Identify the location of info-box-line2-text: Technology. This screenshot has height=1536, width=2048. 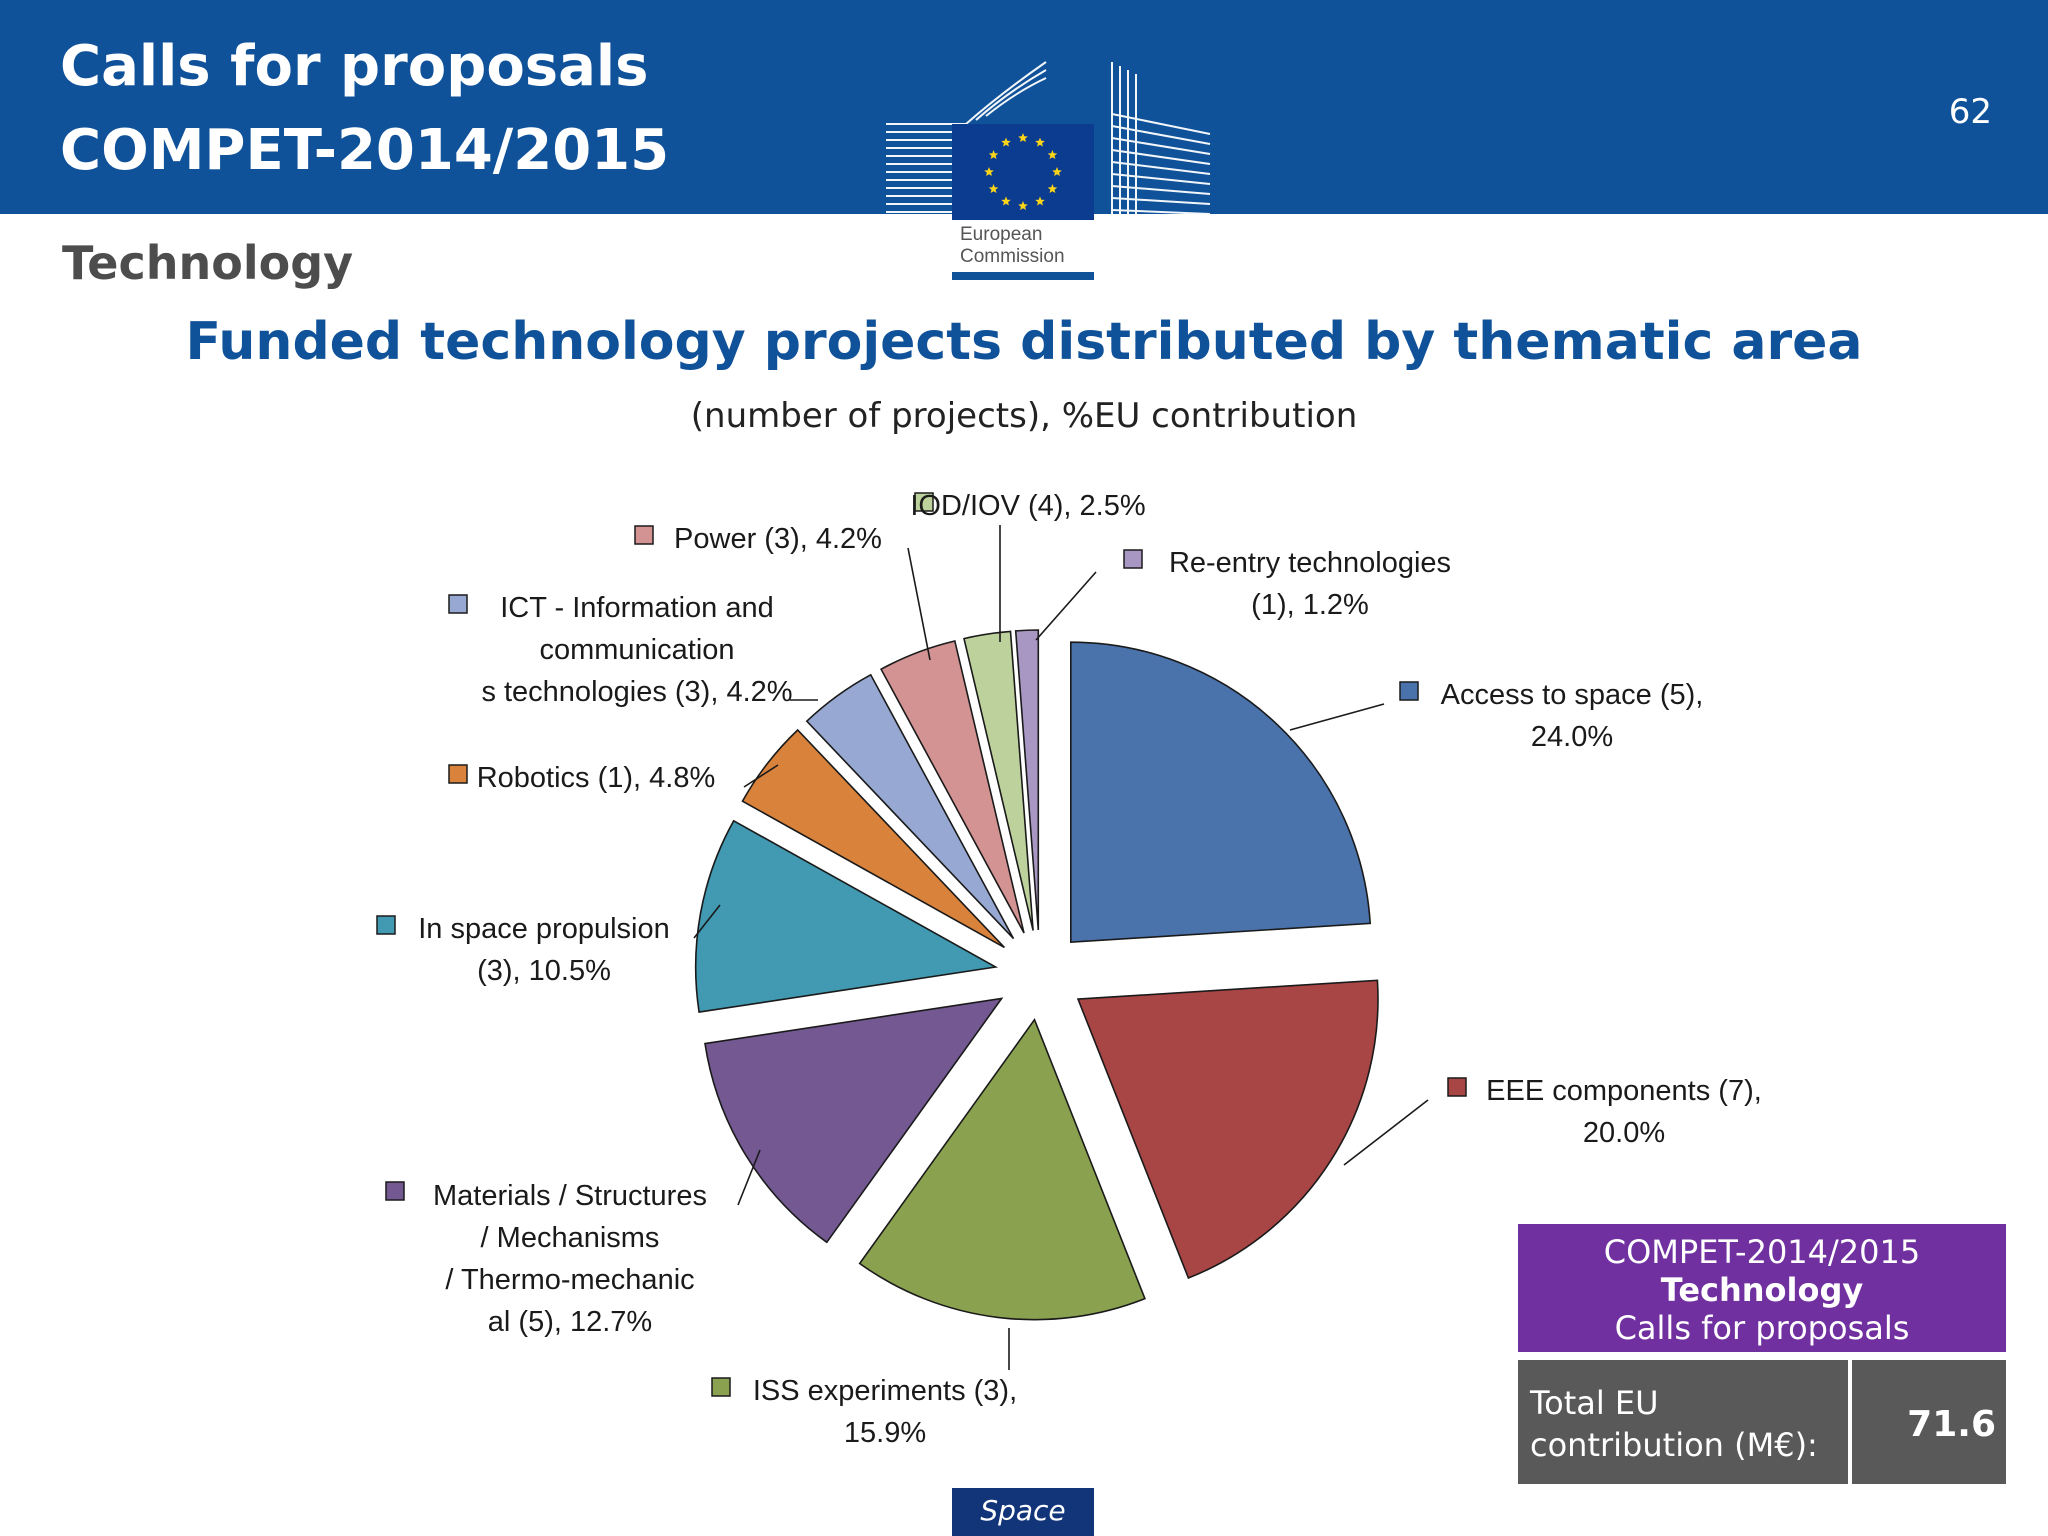
(1762, 1290).